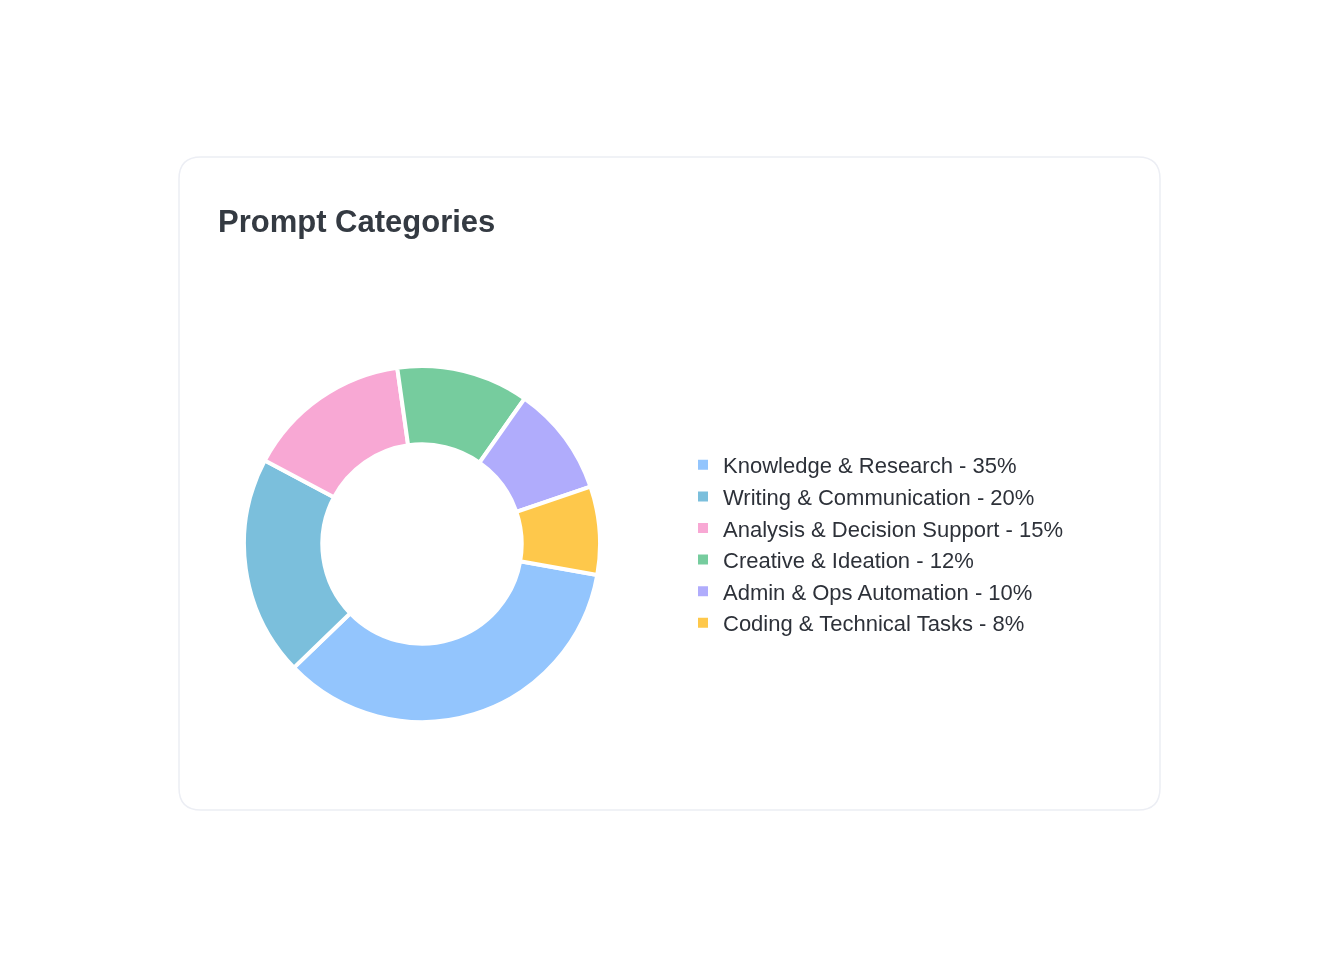  I want to click on legend-label: Writing & Communication - 20%, so click(879, 497).